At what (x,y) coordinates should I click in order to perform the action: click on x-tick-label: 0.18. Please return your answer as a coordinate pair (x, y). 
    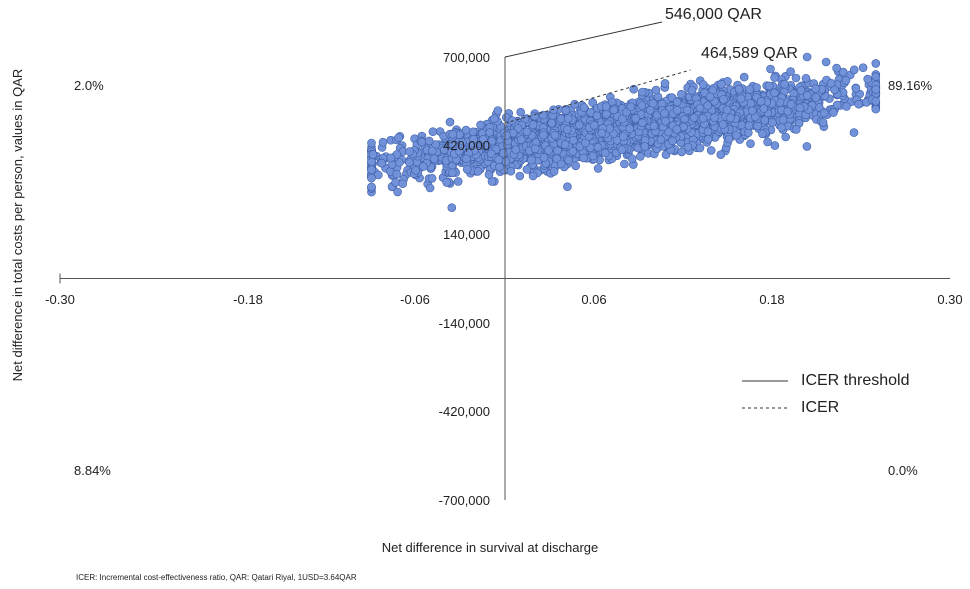
    Looking at the image, I should click on (771, 299).